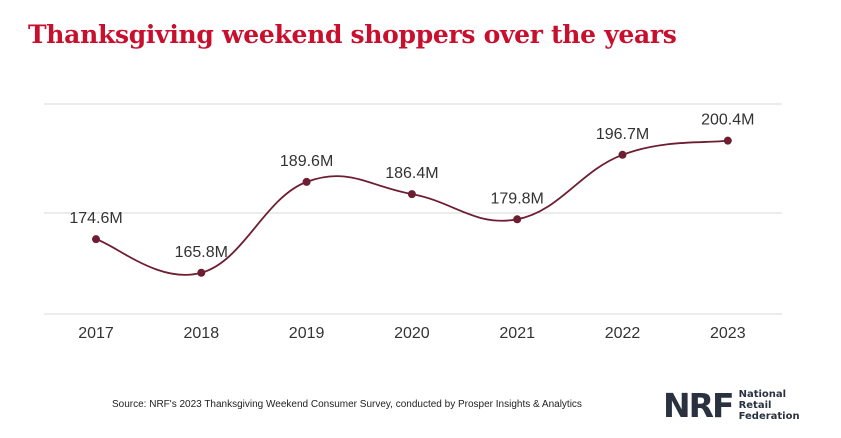 This screenshot has height=438, width=841. Describe the element at coordinates (622, 154) in the screenshot. I see `data-point-2022` at that location.